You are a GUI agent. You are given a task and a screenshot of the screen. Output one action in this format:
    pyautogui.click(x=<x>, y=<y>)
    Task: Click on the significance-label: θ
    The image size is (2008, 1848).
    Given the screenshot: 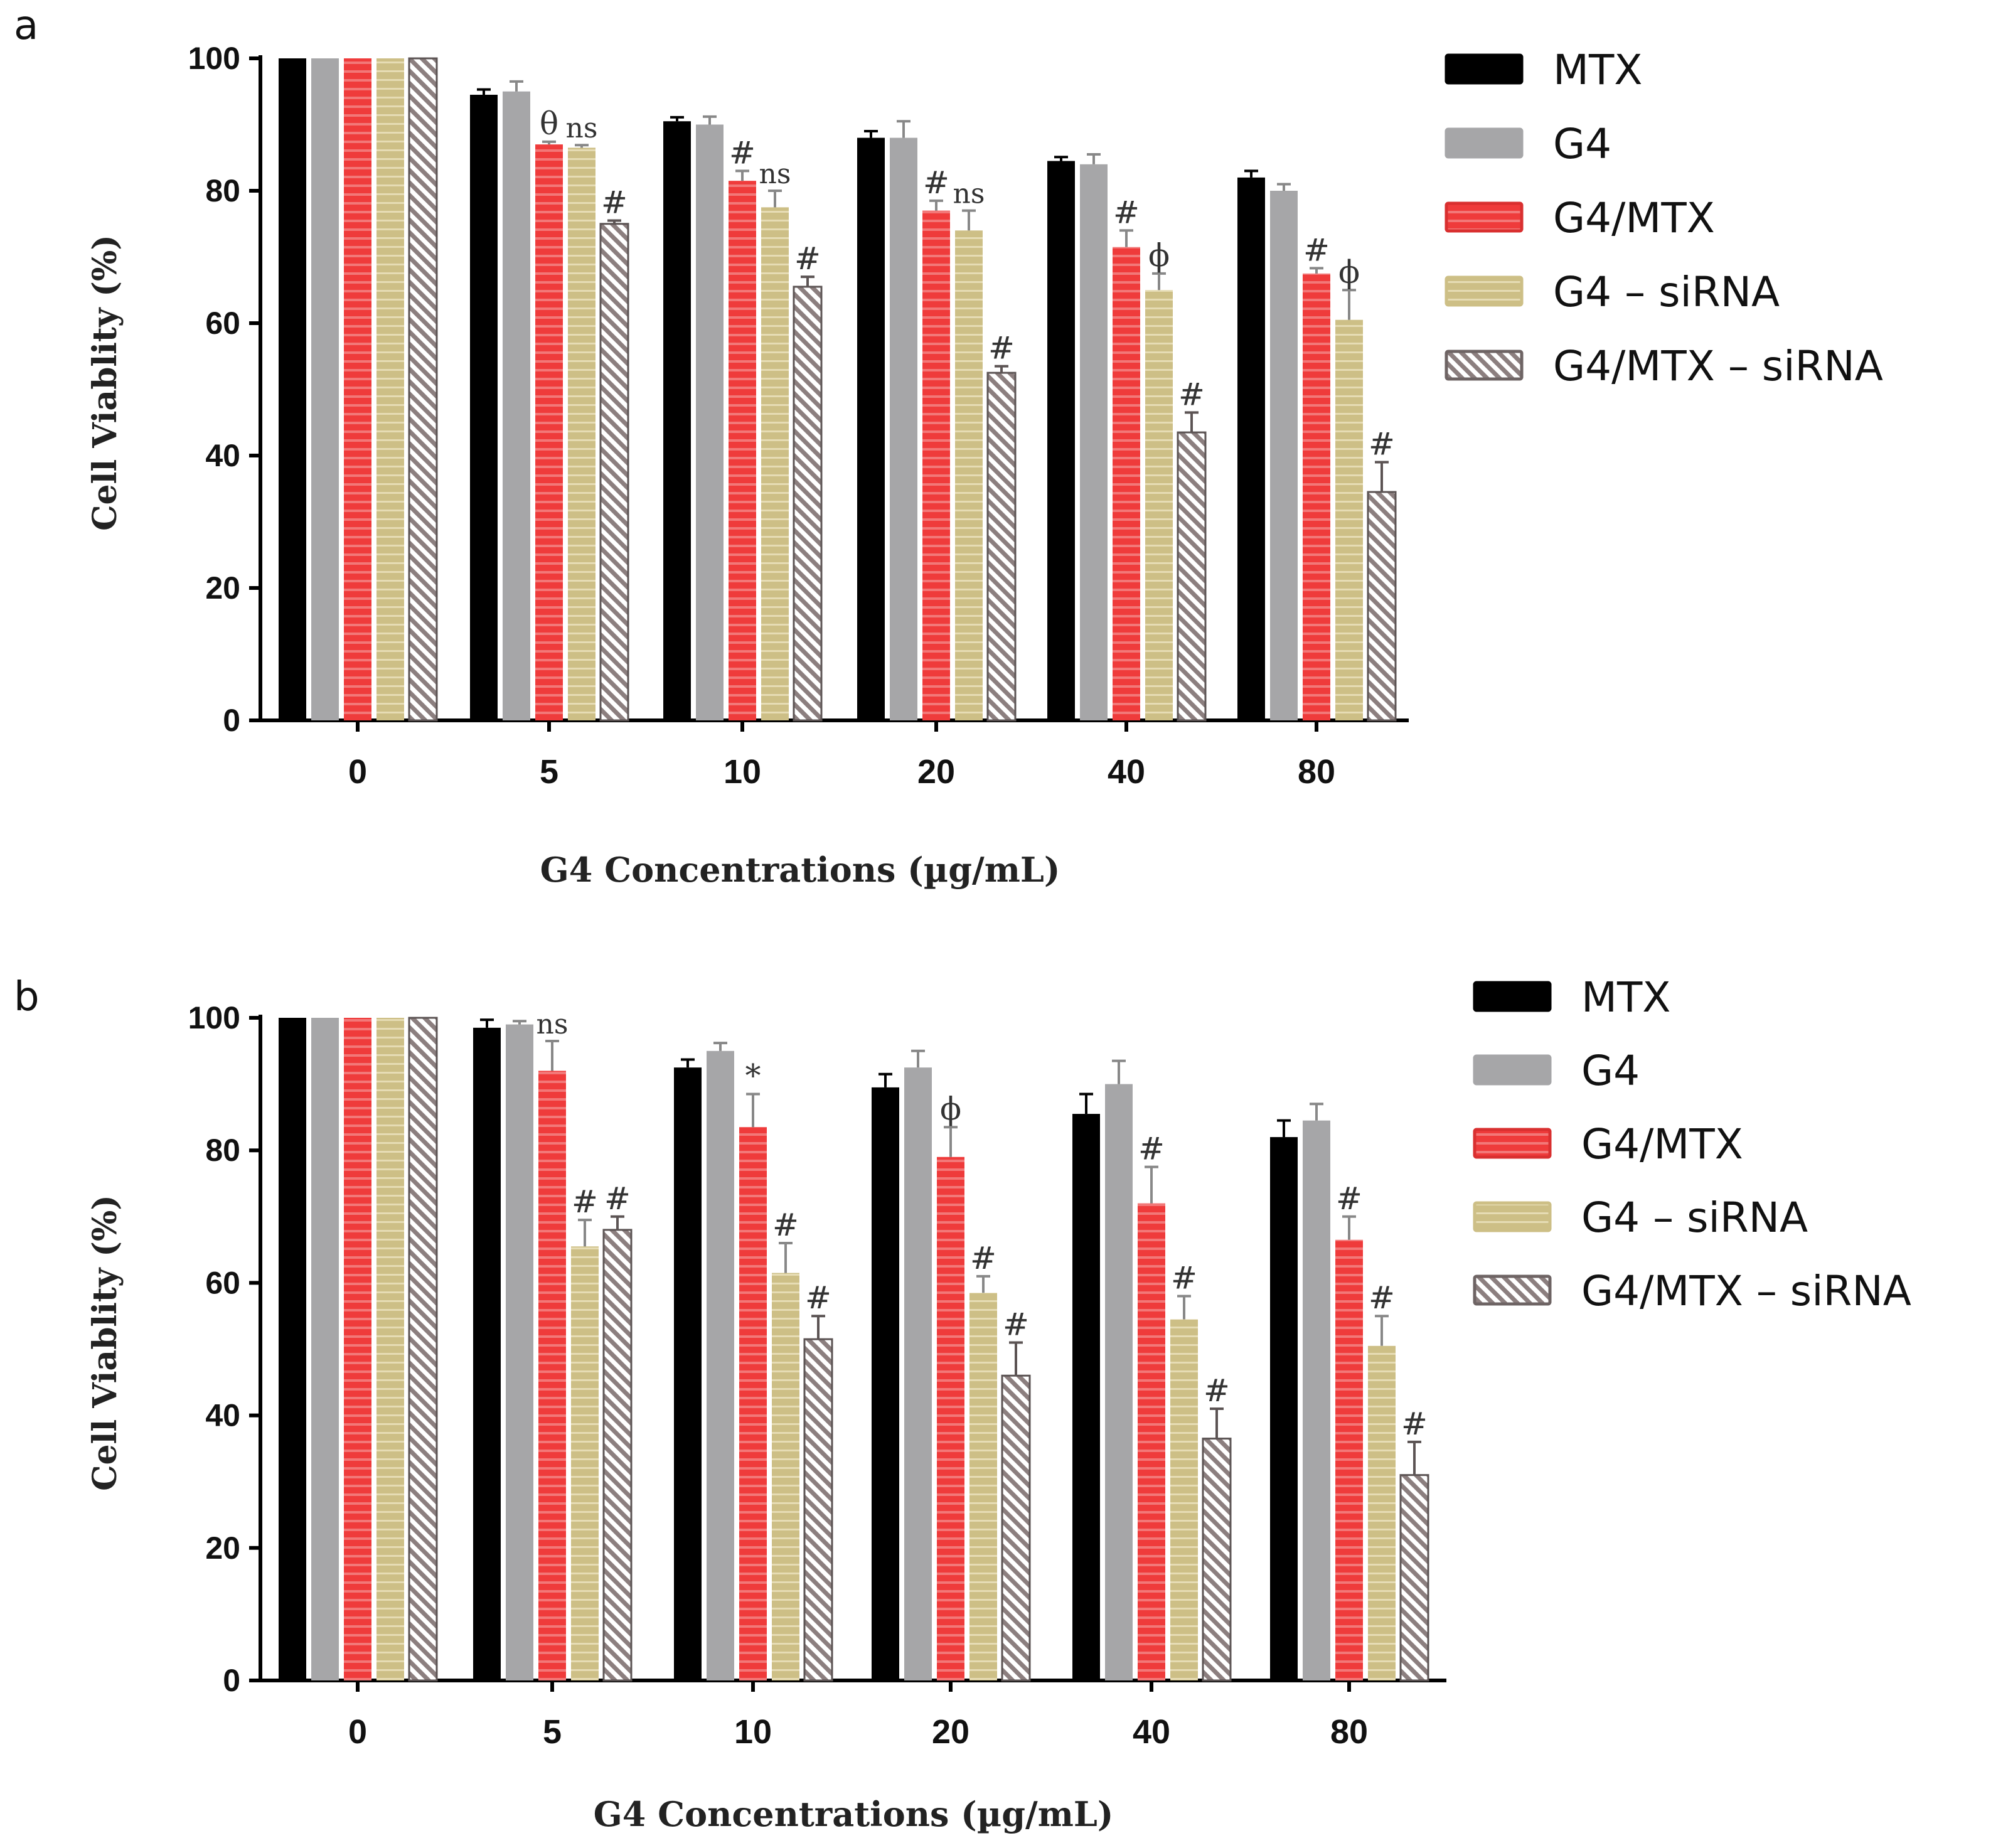 What is the action you would take?
    pyautogui.click(x=549, y=123)
    